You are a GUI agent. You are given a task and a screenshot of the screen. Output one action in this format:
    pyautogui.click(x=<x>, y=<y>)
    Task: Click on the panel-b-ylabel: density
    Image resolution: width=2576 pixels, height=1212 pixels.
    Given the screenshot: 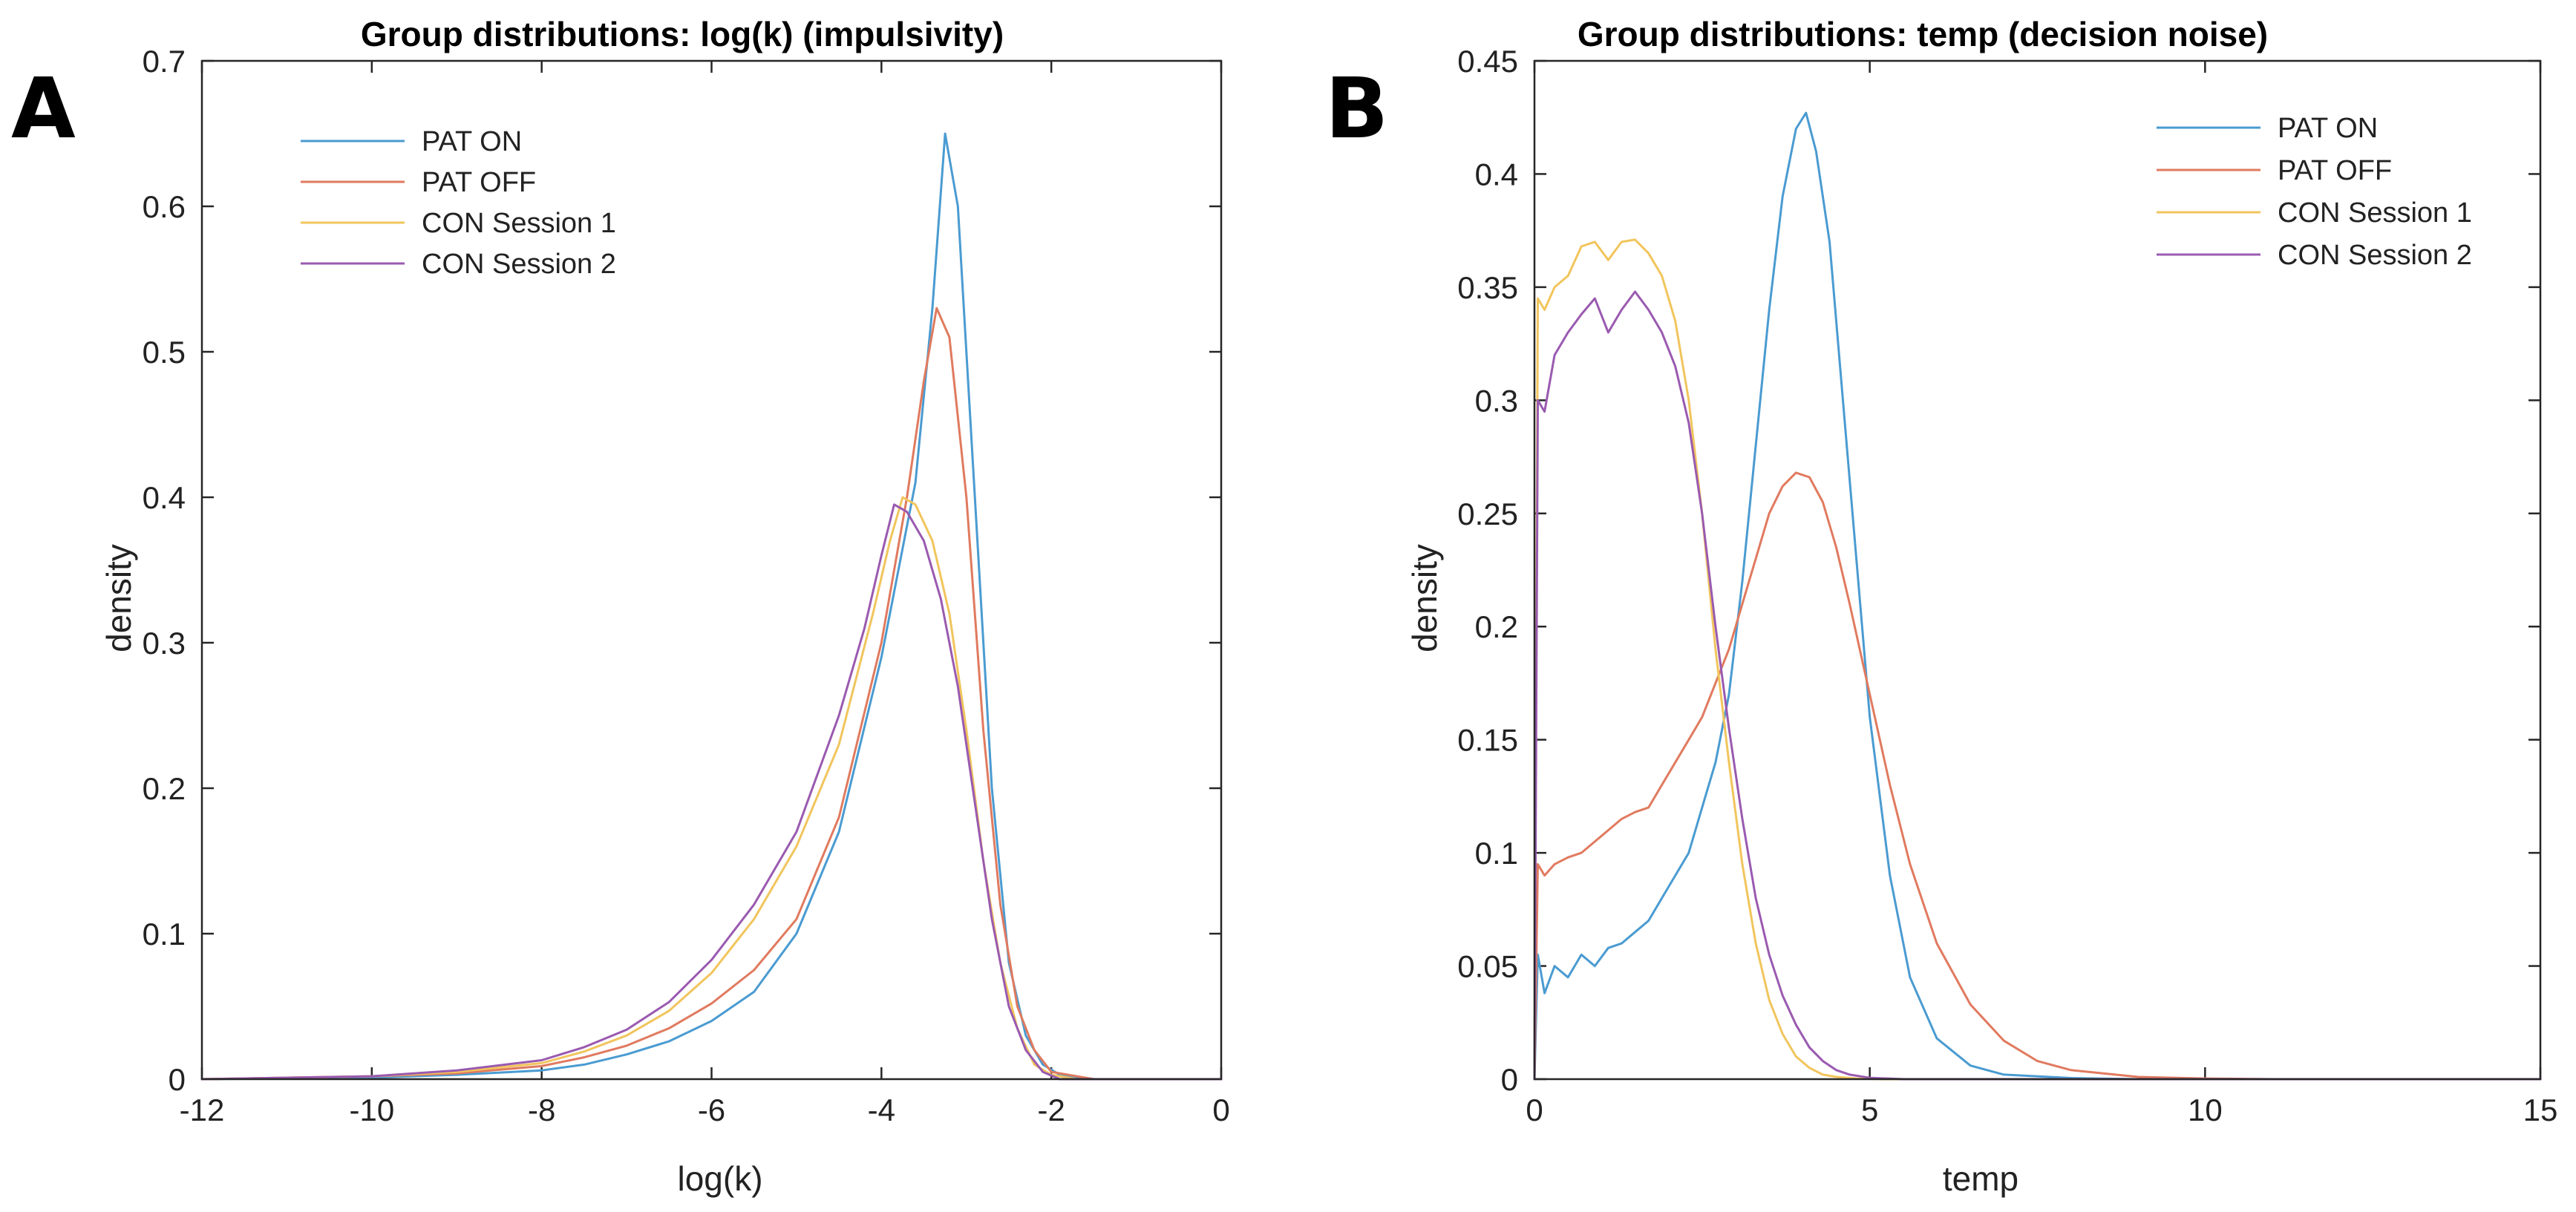 What is the action you would take?
    pyautogui.click(x=1425, y=598)
    